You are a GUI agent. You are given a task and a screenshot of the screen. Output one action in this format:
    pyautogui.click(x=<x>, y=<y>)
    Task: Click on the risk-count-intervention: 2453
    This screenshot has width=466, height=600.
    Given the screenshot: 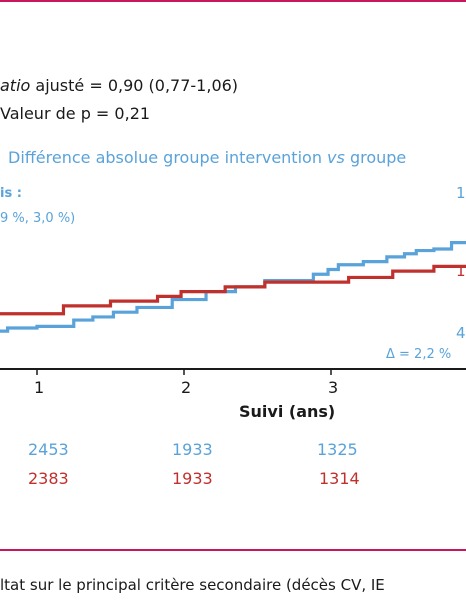 What is the action you would take?
    pyautogui.click(x=48, y=449)
    